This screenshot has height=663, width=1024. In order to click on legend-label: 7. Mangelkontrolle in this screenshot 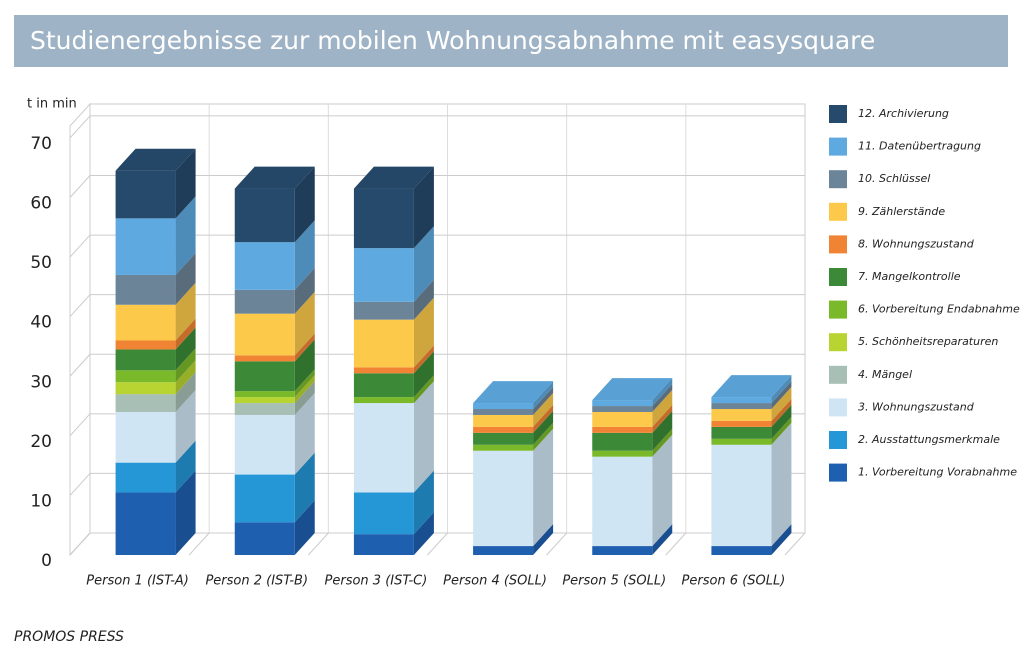, I will do `click(909, 276)`.